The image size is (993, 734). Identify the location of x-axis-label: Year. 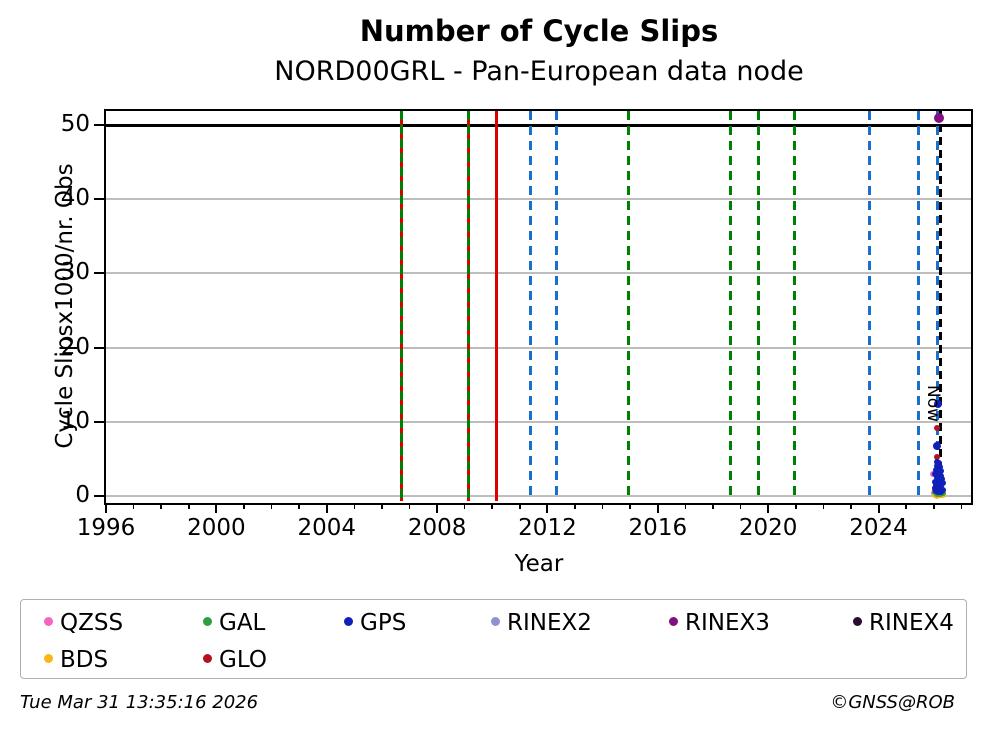
(539, 564).